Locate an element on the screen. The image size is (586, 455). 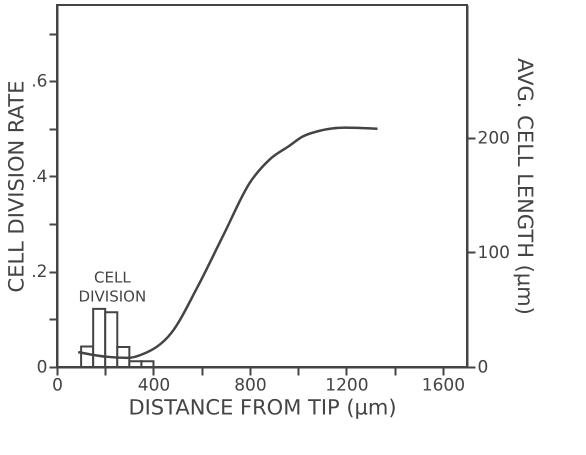
y2-axis-title: AVG. CELL LENGTH (µm) is located at coordinates (524, 186).